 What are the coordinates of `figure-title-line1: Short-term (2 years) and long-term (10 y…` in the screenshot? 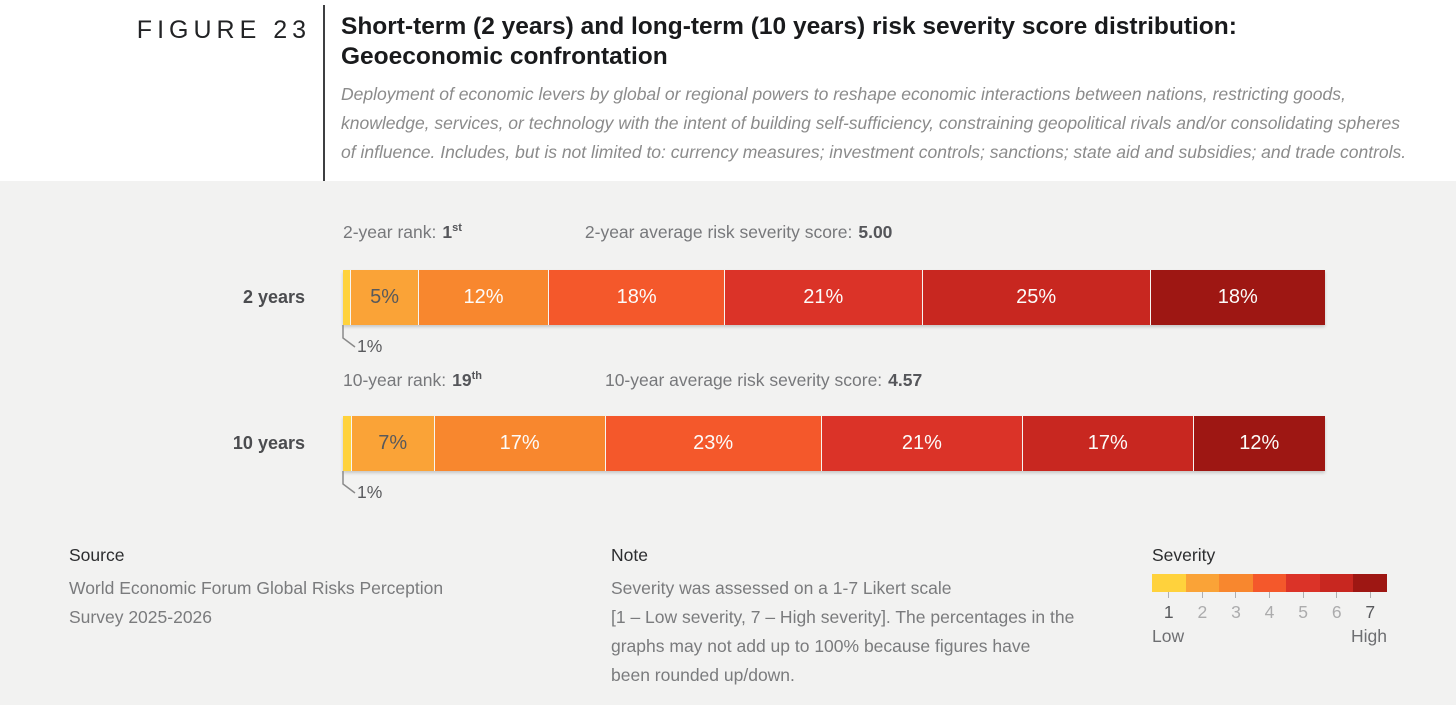 It's located at (789, 26).